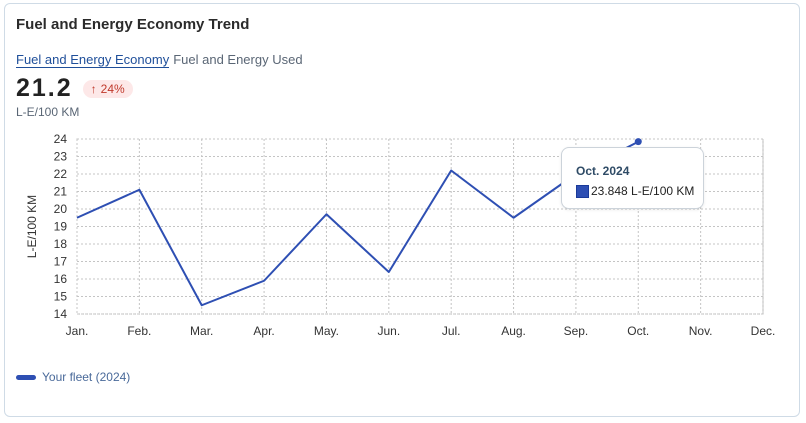  What do you see at coordinates (326, 331) in the screenshot?
I see `x-tick-label: May.` at bounding box center [326, 331].